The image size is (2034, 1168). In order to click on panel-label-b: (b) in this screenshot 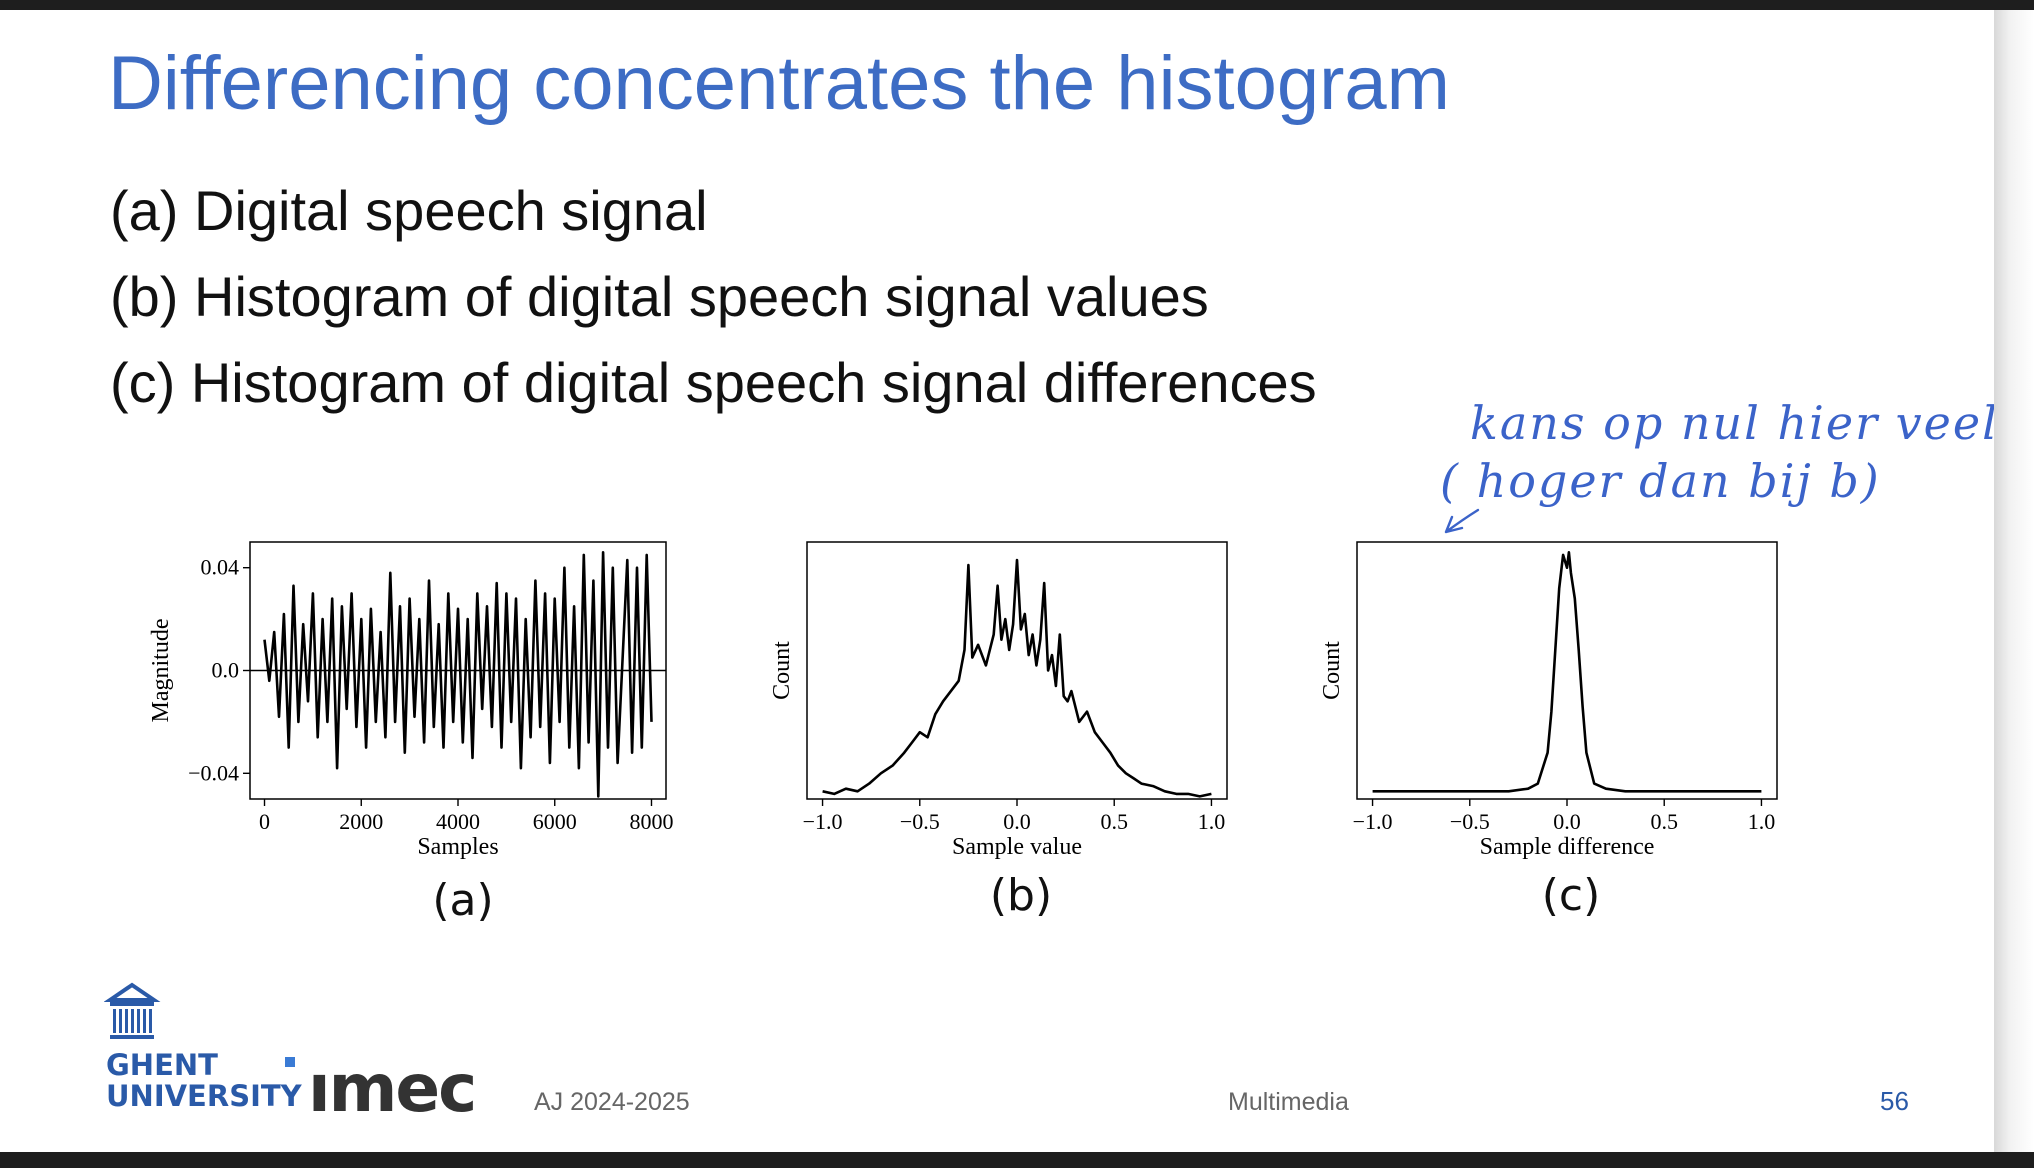, I will do `click(1021, 895)`.